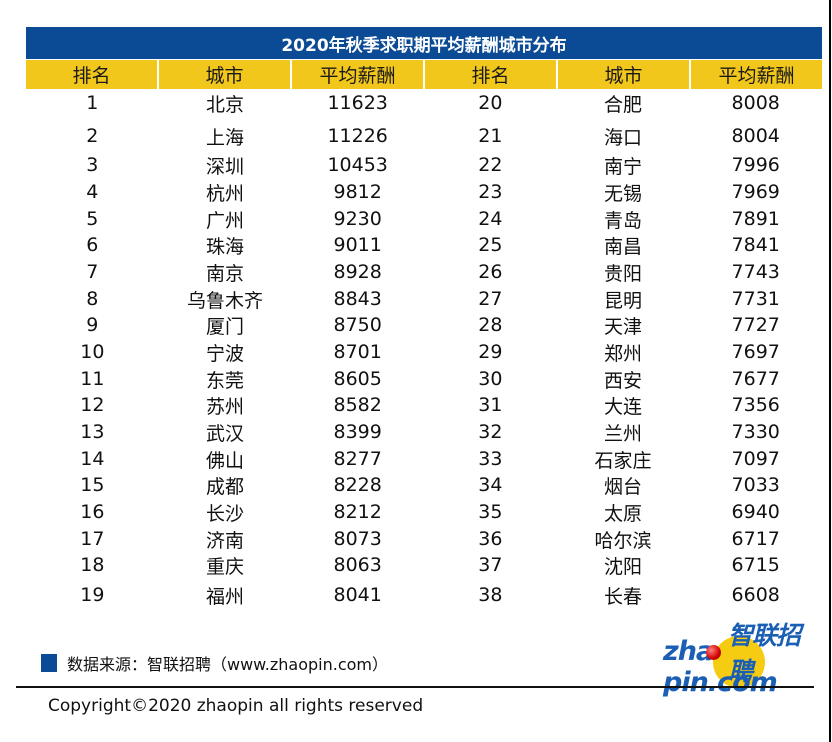 The width and height of the screenshot is (832, 742). What do you see at coordinates (624, 74) in the screenshot?
I see `header-city-right: 城市` at bounding box center [624, 74].